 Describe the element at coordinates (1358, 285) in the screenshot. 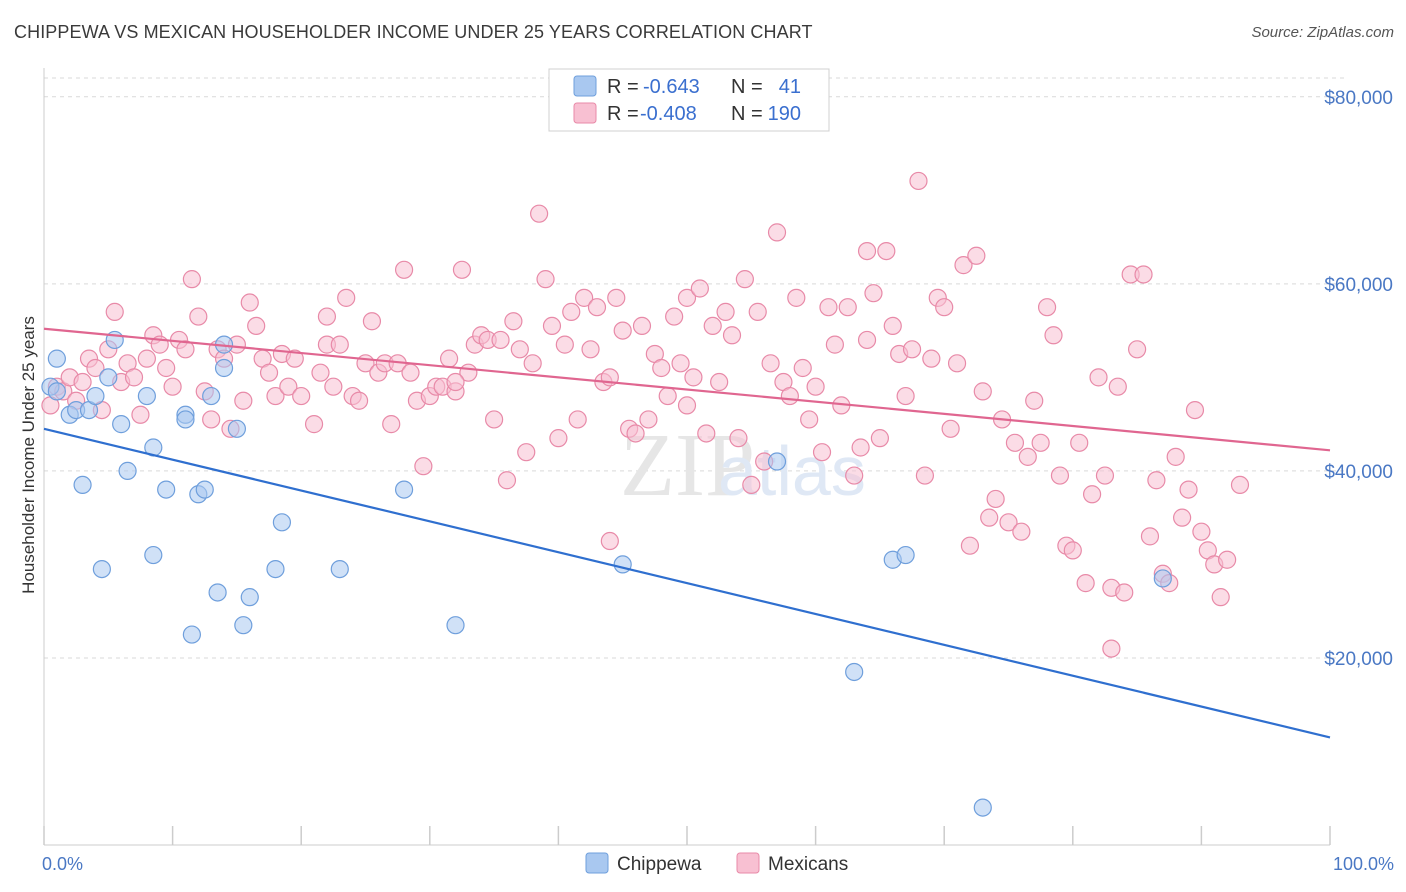

I see `y-tick-label: $60,000` at that location.